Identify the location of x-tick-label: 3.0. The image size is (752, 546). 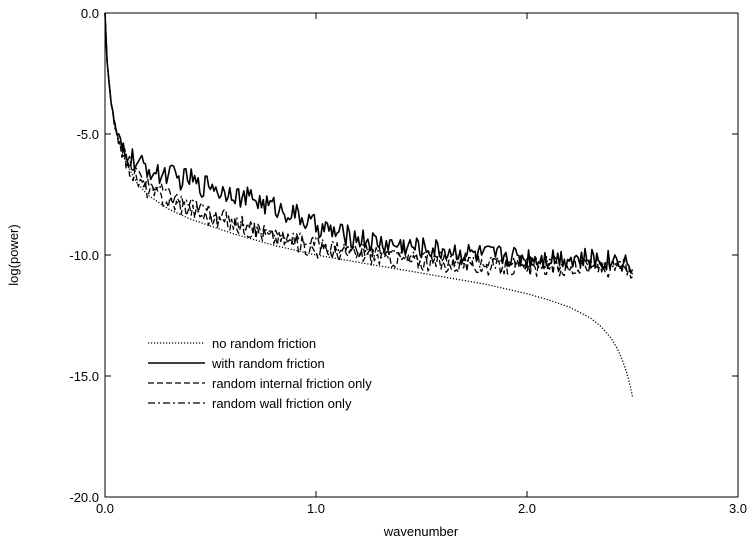
(738, 508).